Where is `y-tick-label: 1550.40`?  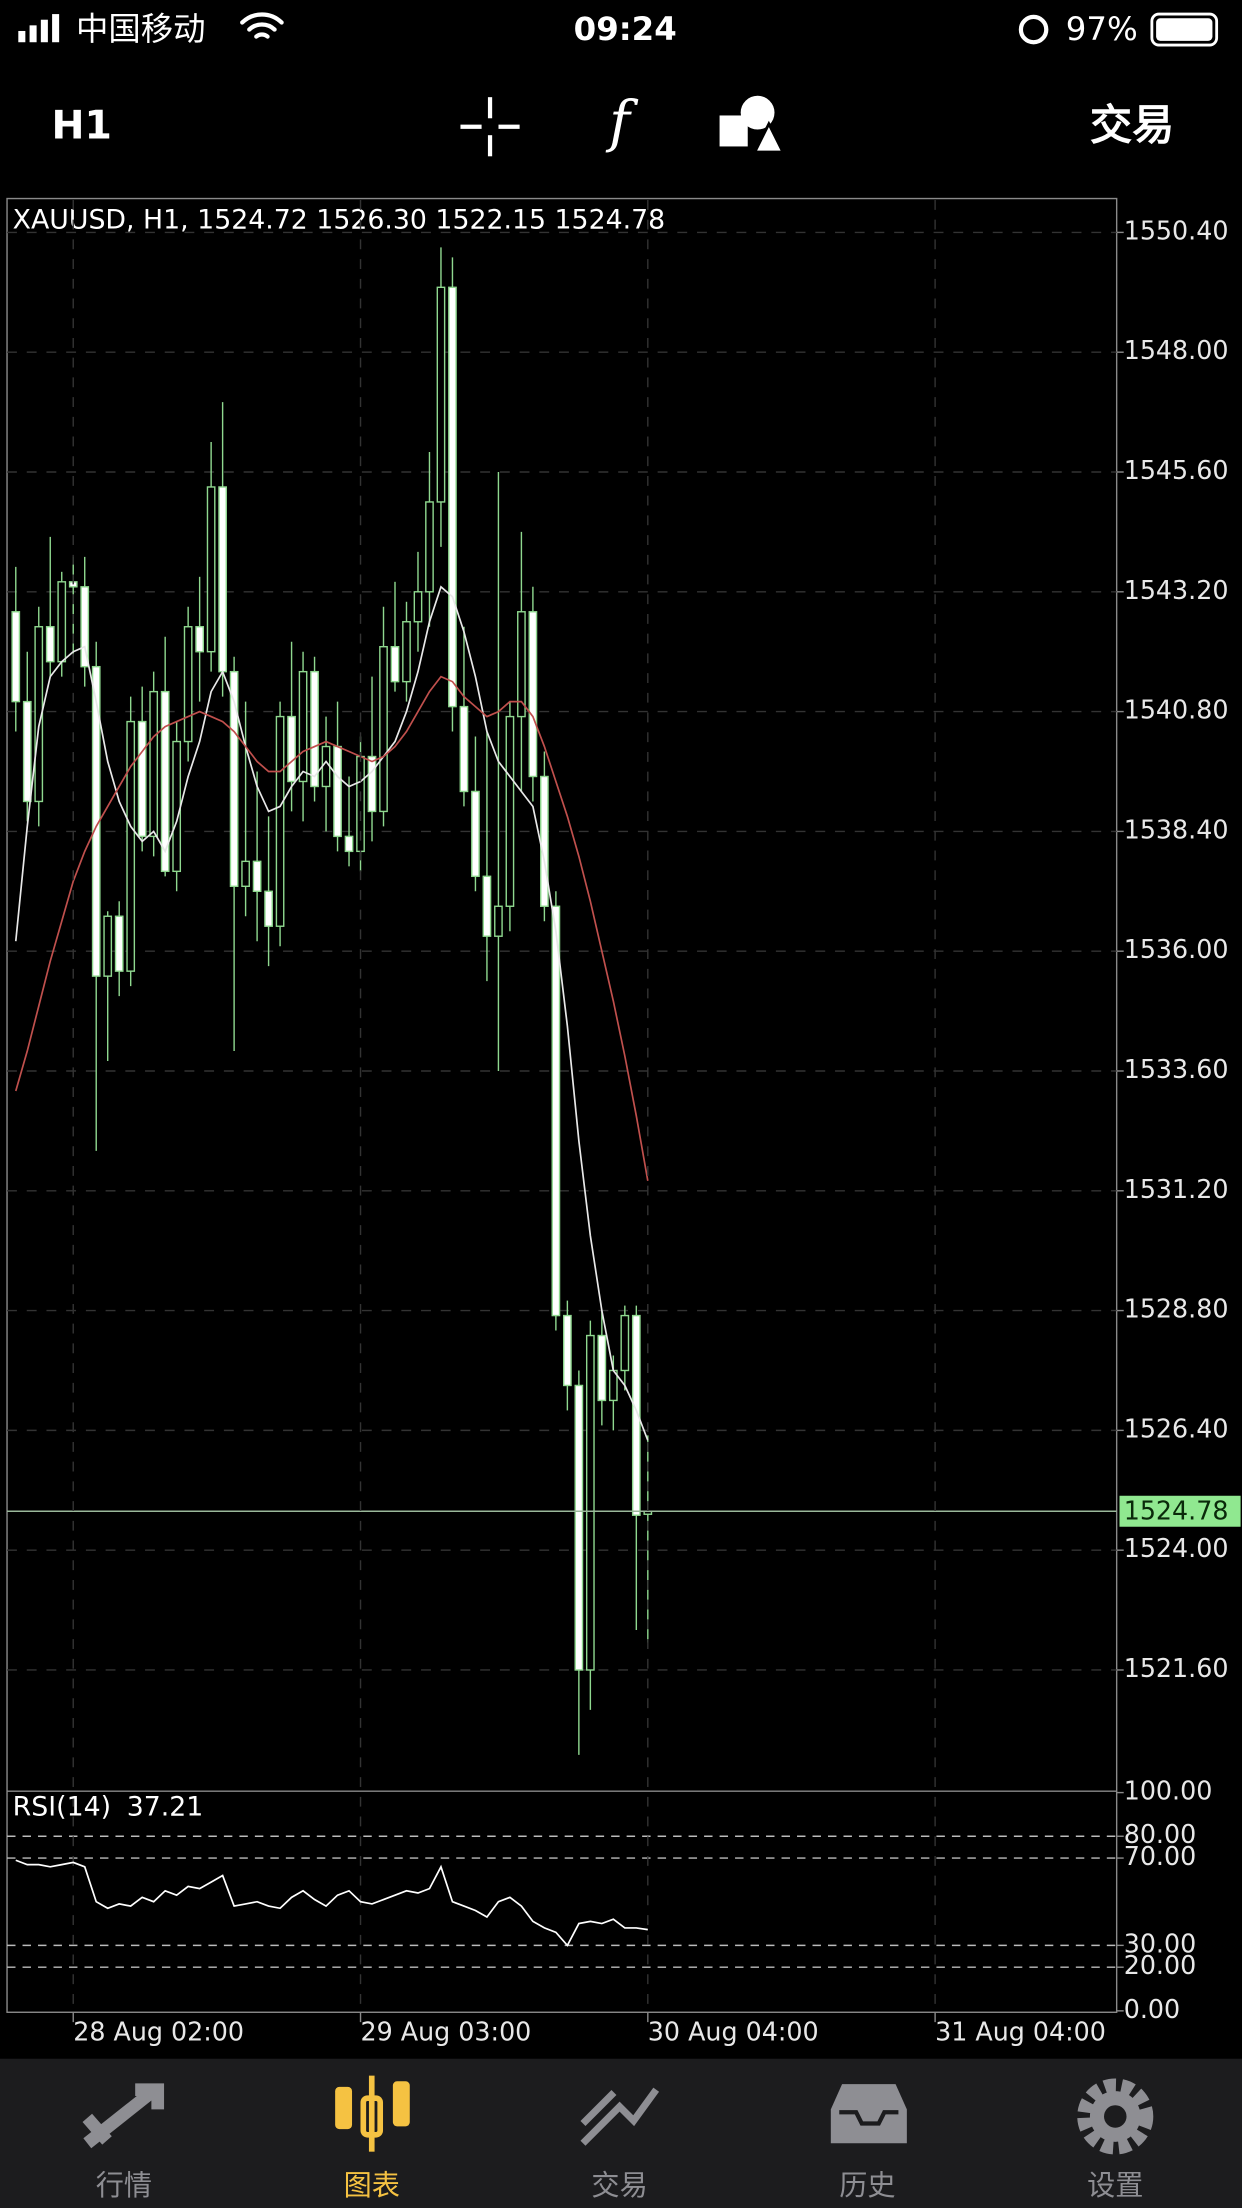
y-tick-label: 1550.40 is located at coordinates (1176, 230).